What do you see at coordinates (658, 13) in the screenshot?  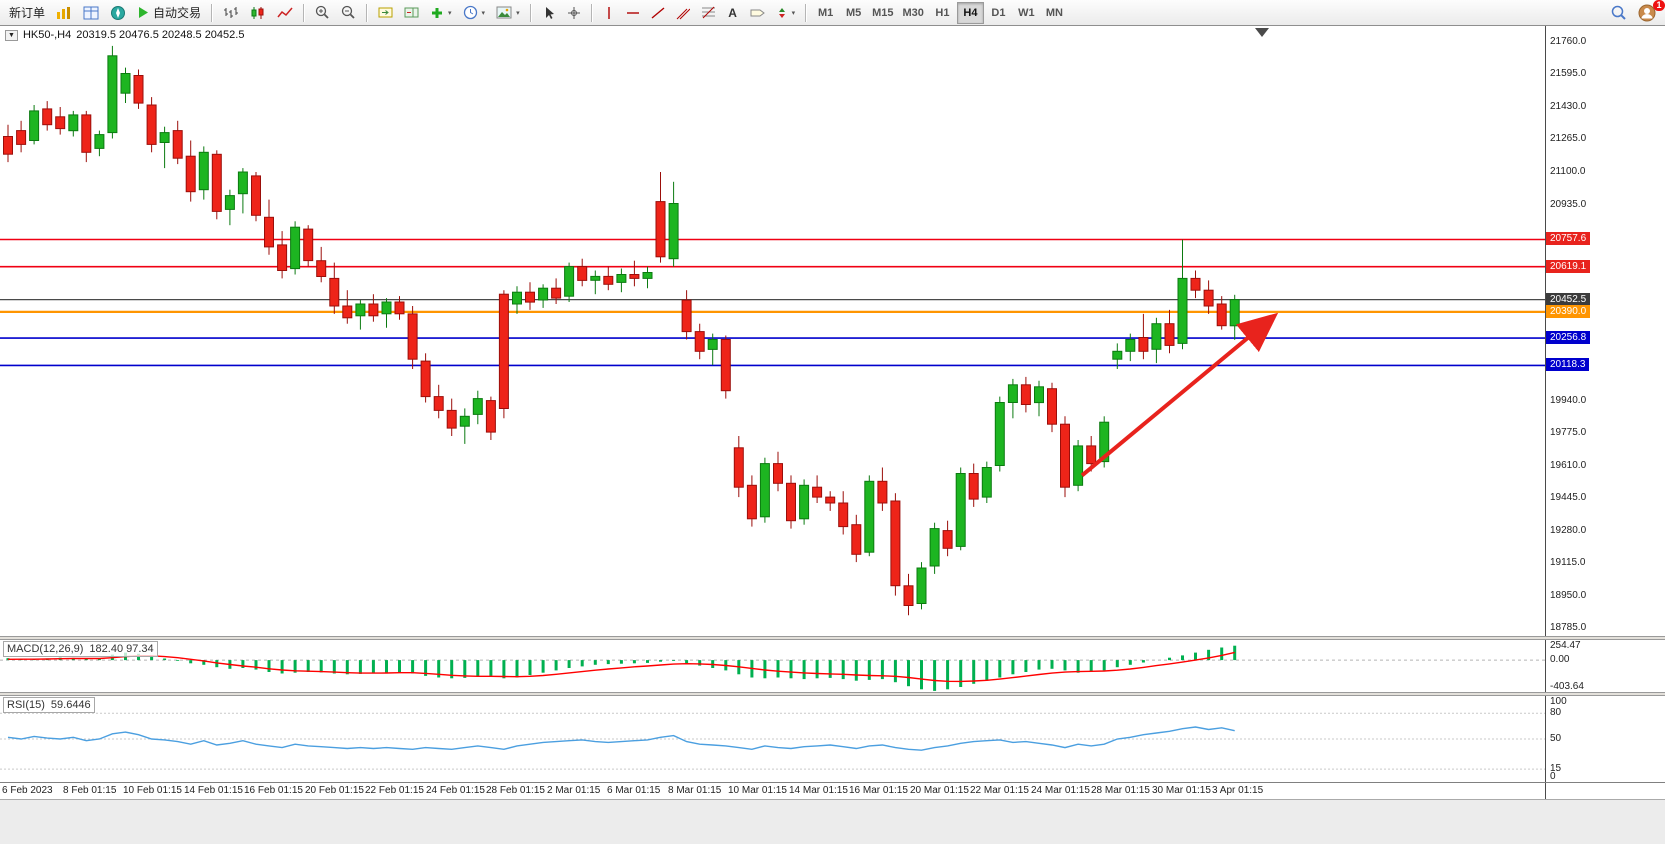 I see `trendline-button` at bounding box center [658, 13].